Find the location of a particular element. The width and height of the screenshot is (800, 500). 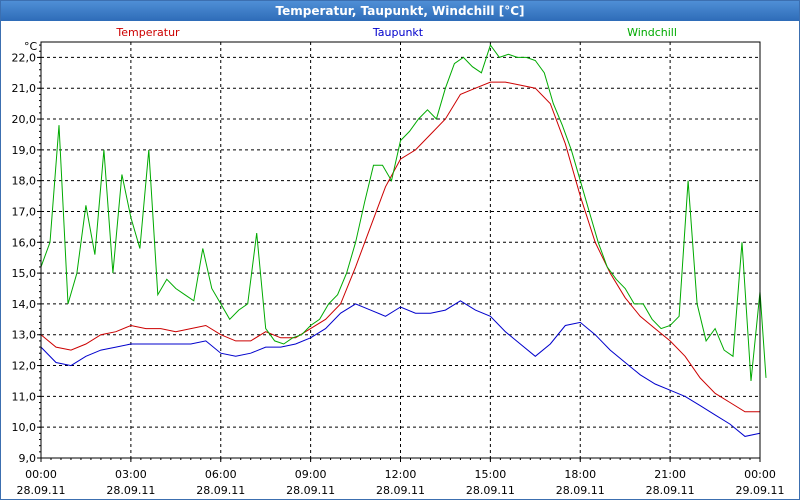

y-axis-label: °C is located at coordinates (31, 46).